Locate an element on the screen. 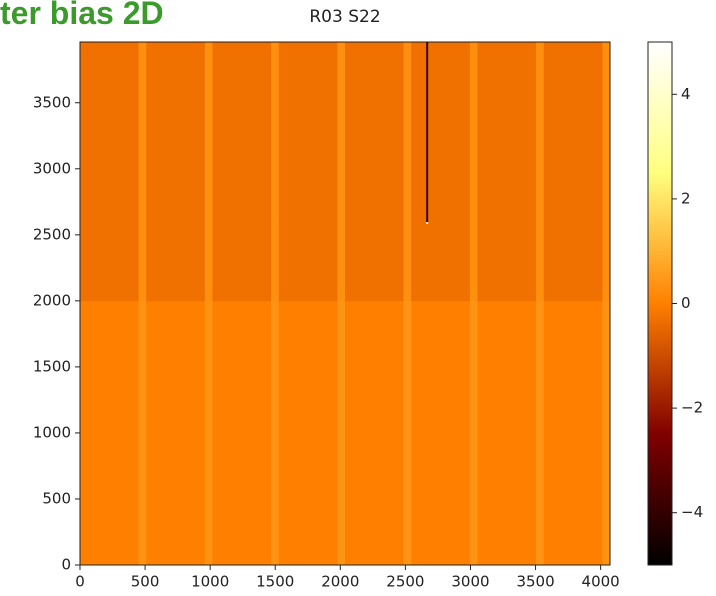  banner-title: ter bias 2D is located at coordinates (82, 15).